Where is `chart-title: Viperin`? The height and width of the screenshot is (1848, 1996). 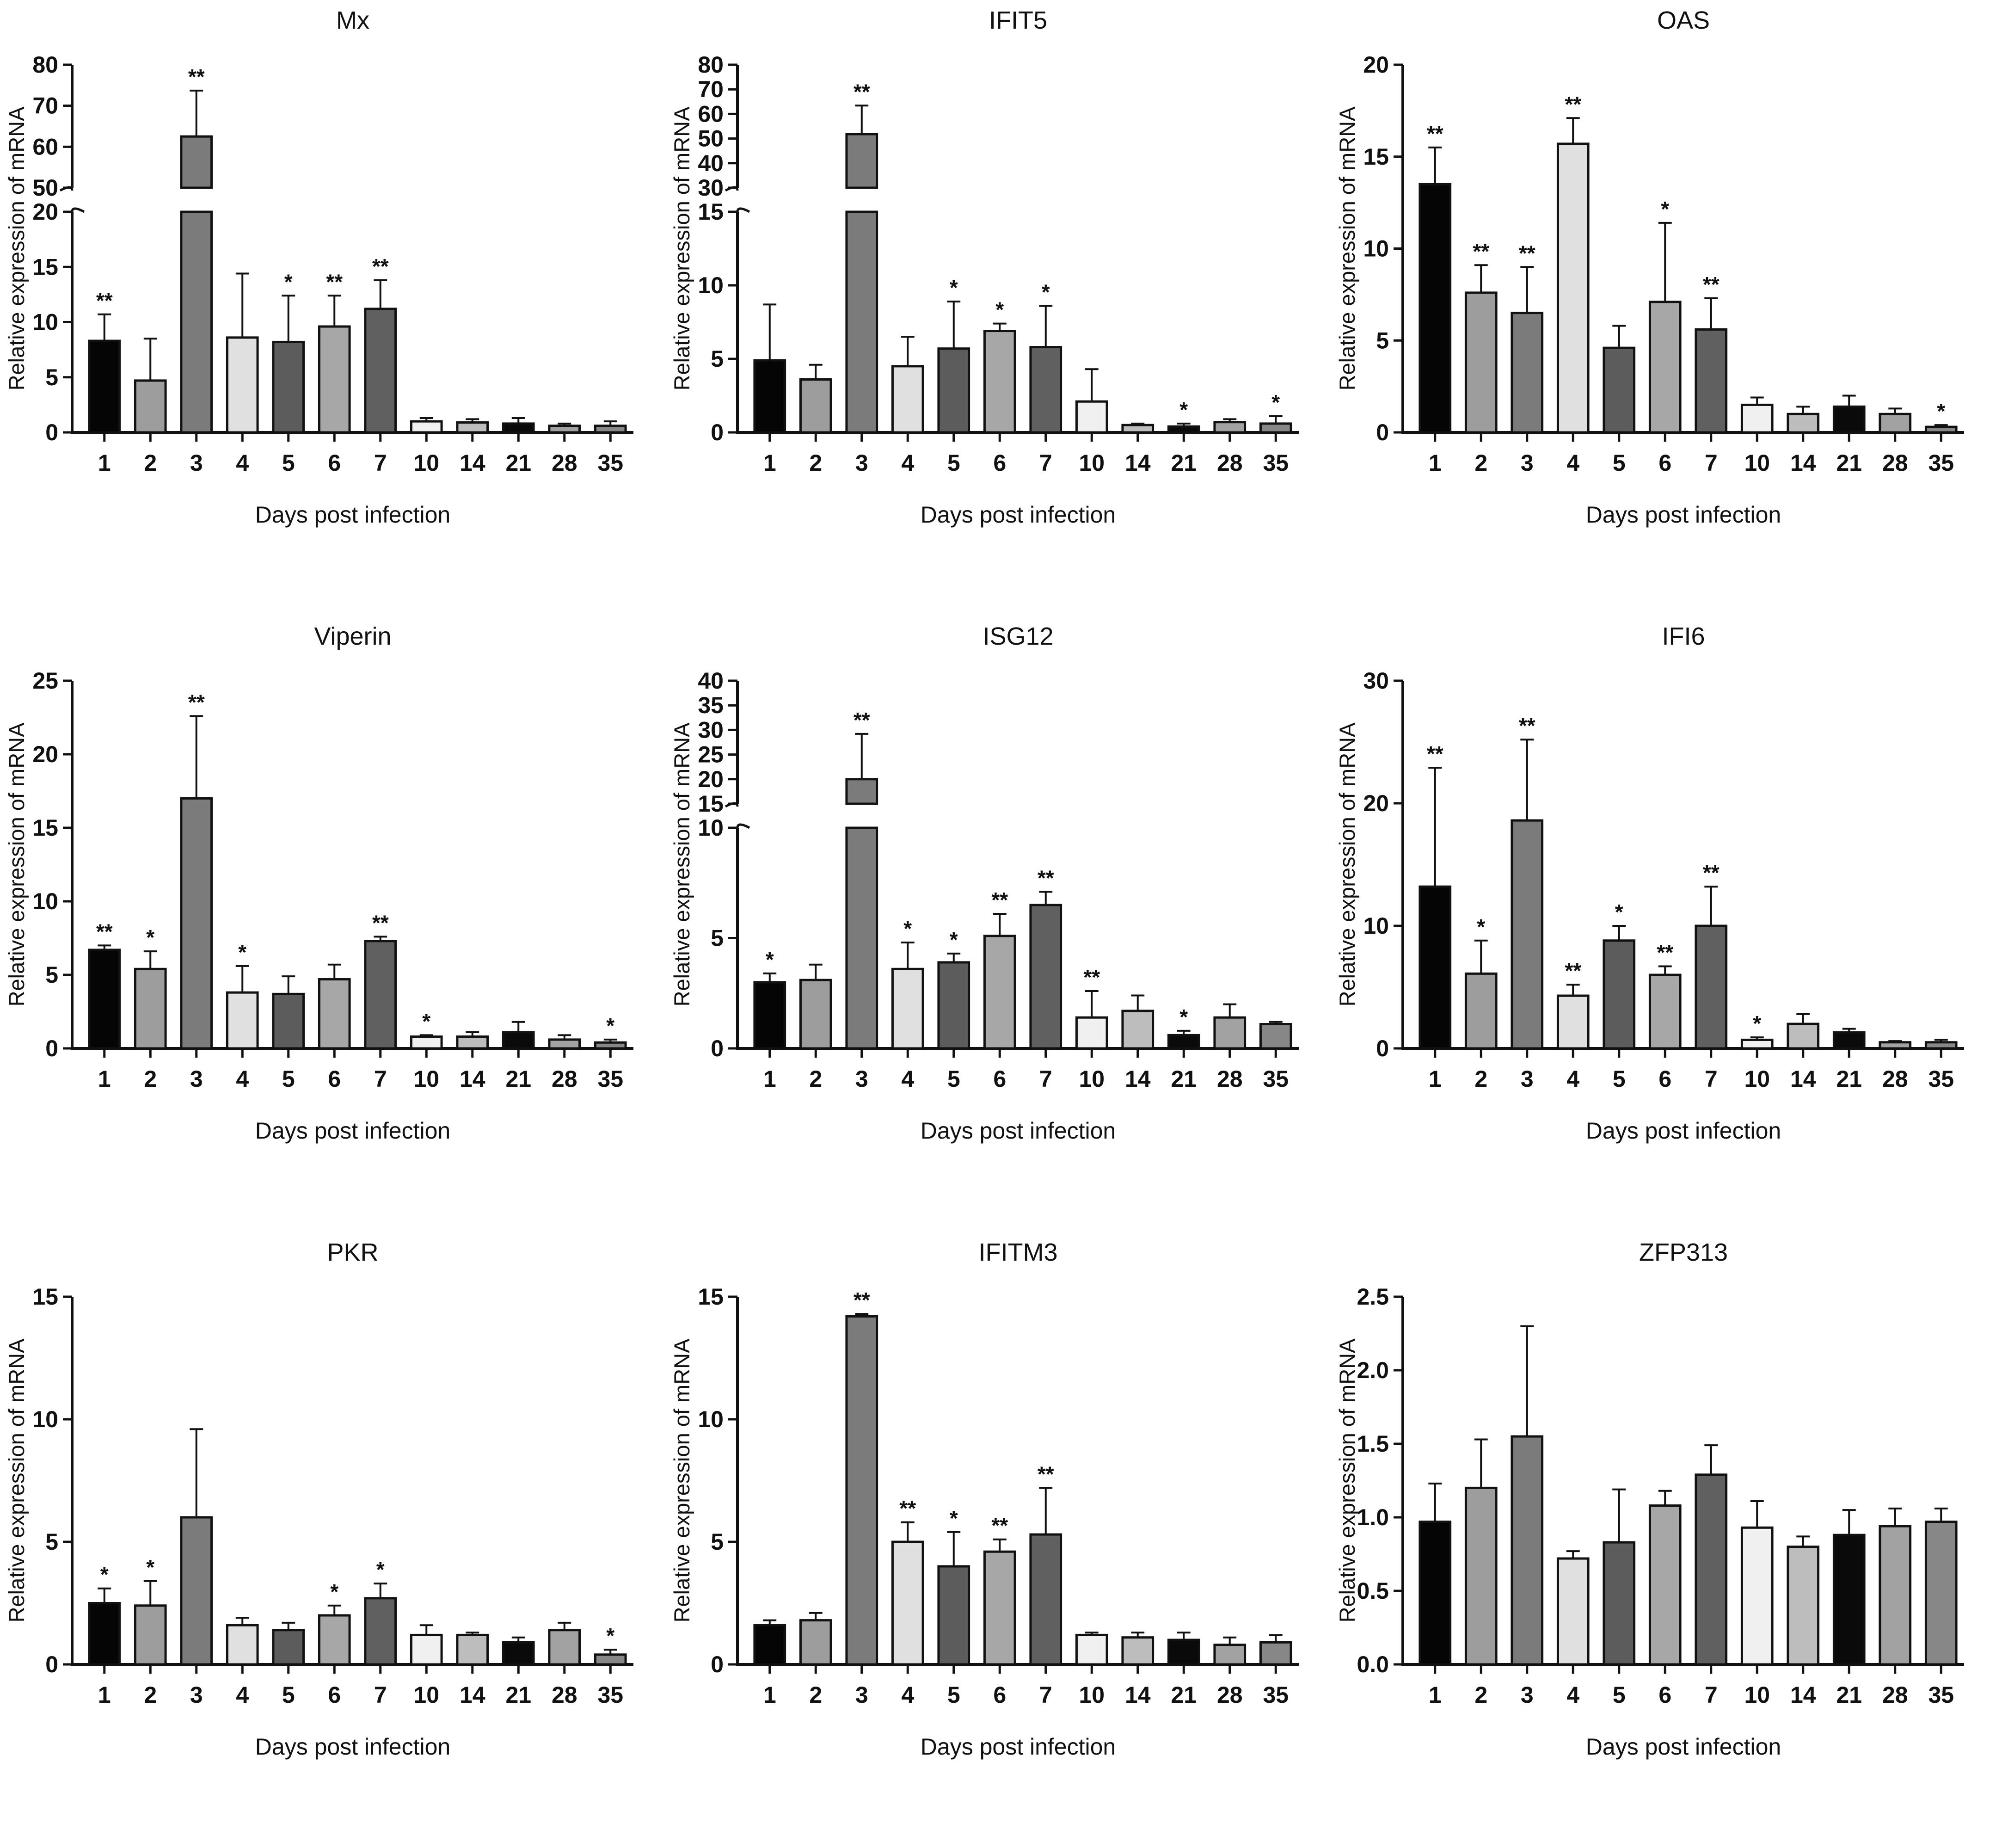 chart-title: Viperin is located at coordinates (352, 636).